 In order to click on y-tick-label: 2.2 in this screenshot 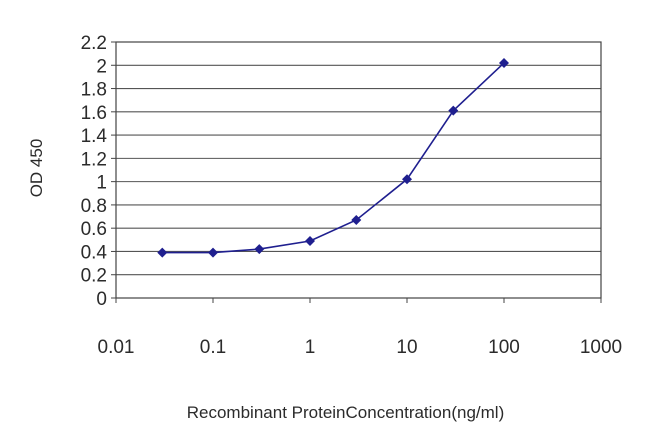, I will do `click(94, 43)`.